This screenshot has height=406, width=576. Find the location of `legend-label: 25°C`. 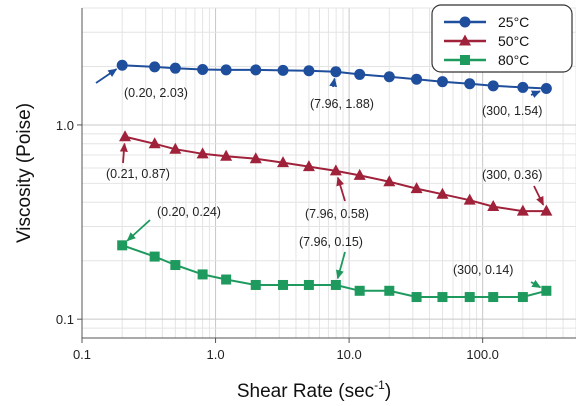

legend-label: 25°C is located at coordinates (513, 22).